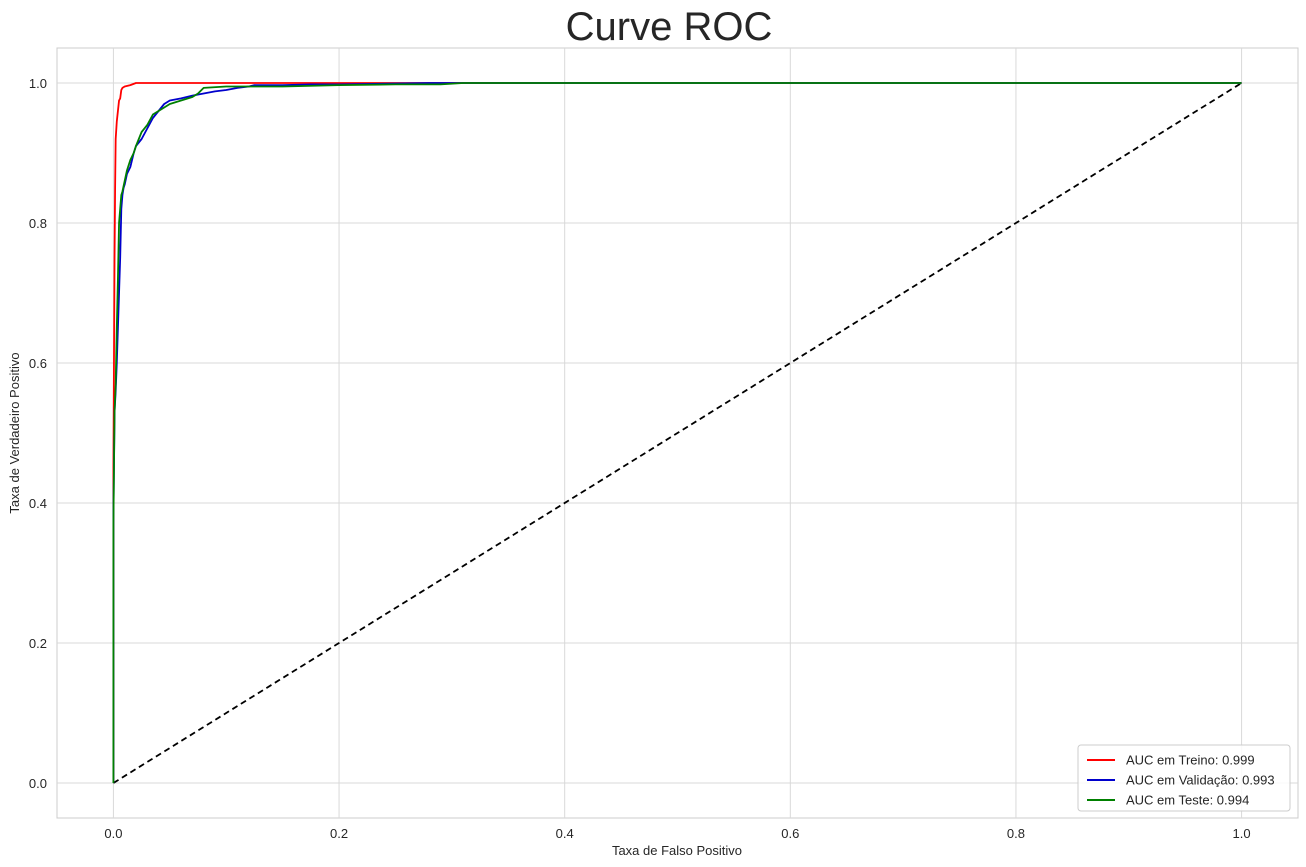  I want to click on legend-label: AUC em Validação: 0.993, so click(1200, 780).